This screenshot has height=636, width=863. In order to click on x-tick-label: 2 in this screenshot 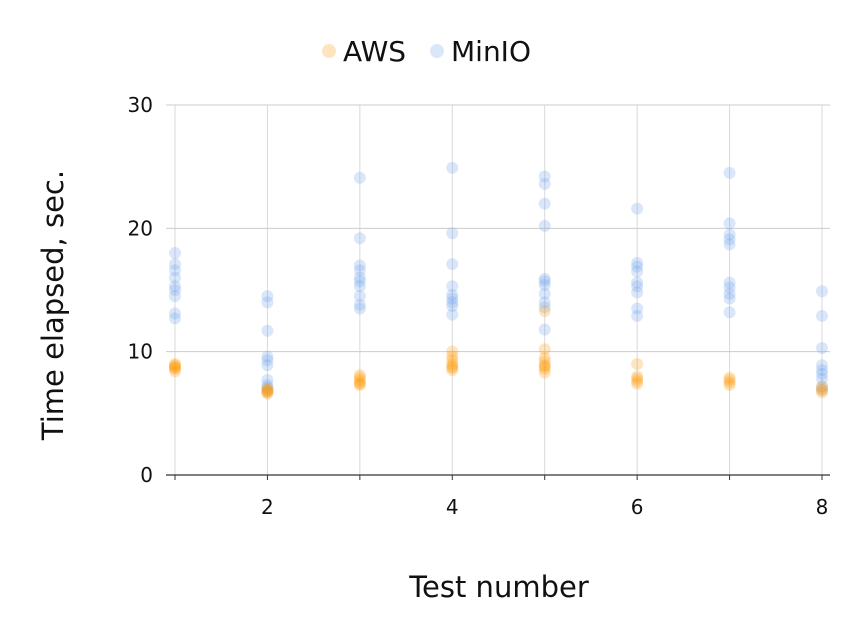, I will do `click(267, 507)`.